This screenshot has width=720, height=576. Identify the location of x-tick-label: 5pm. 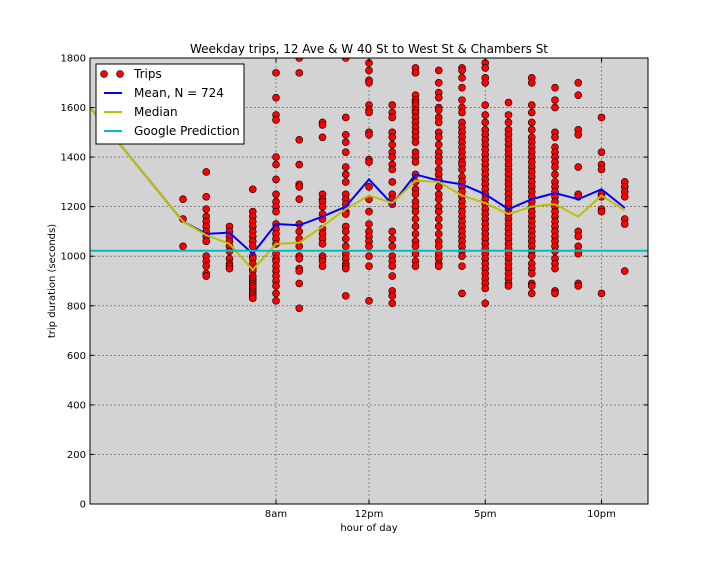
(485, 514).